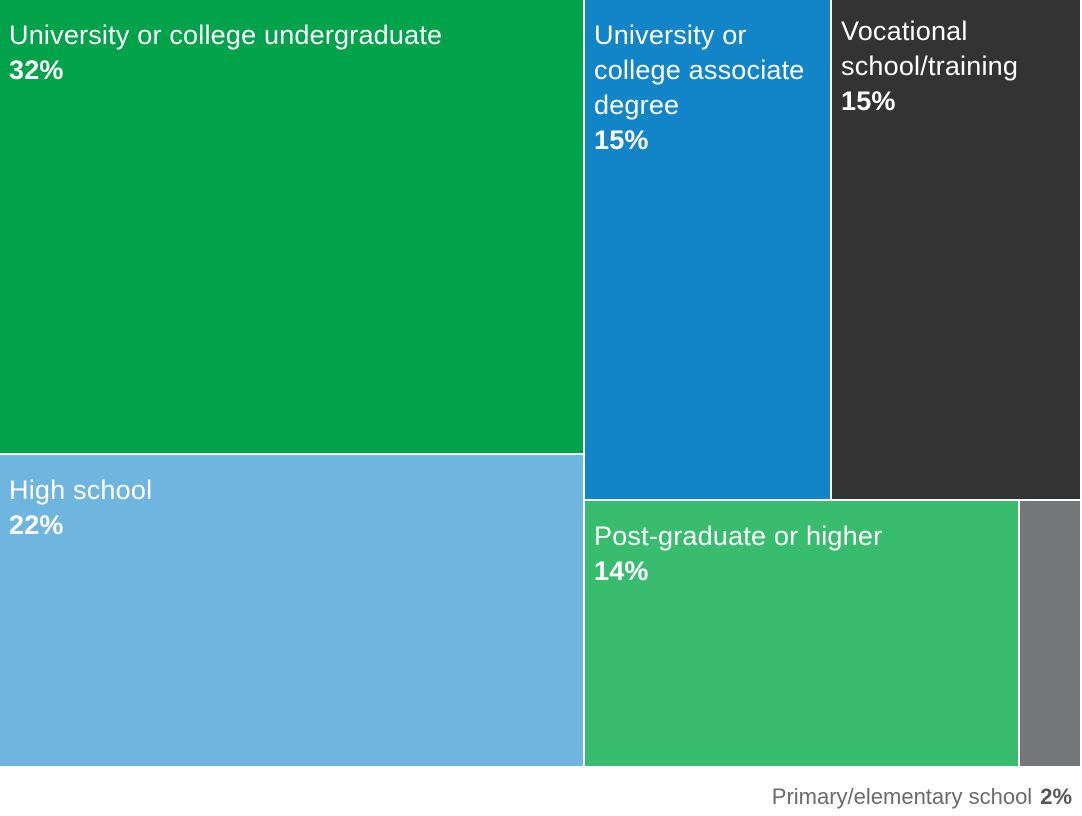  I want to click on tile-associate-degree-name: University or college associate degree, so click(699, 70).